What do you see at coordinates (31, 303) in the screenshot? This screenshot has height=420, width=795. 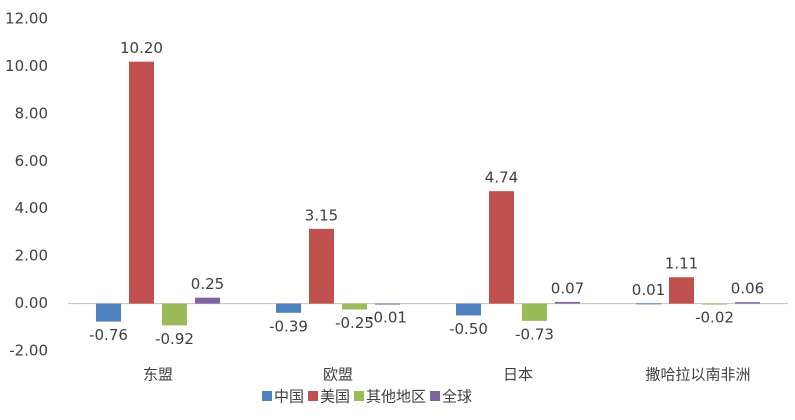 I see `y-tick-label: 0.00` at bounding box center [31, 303].